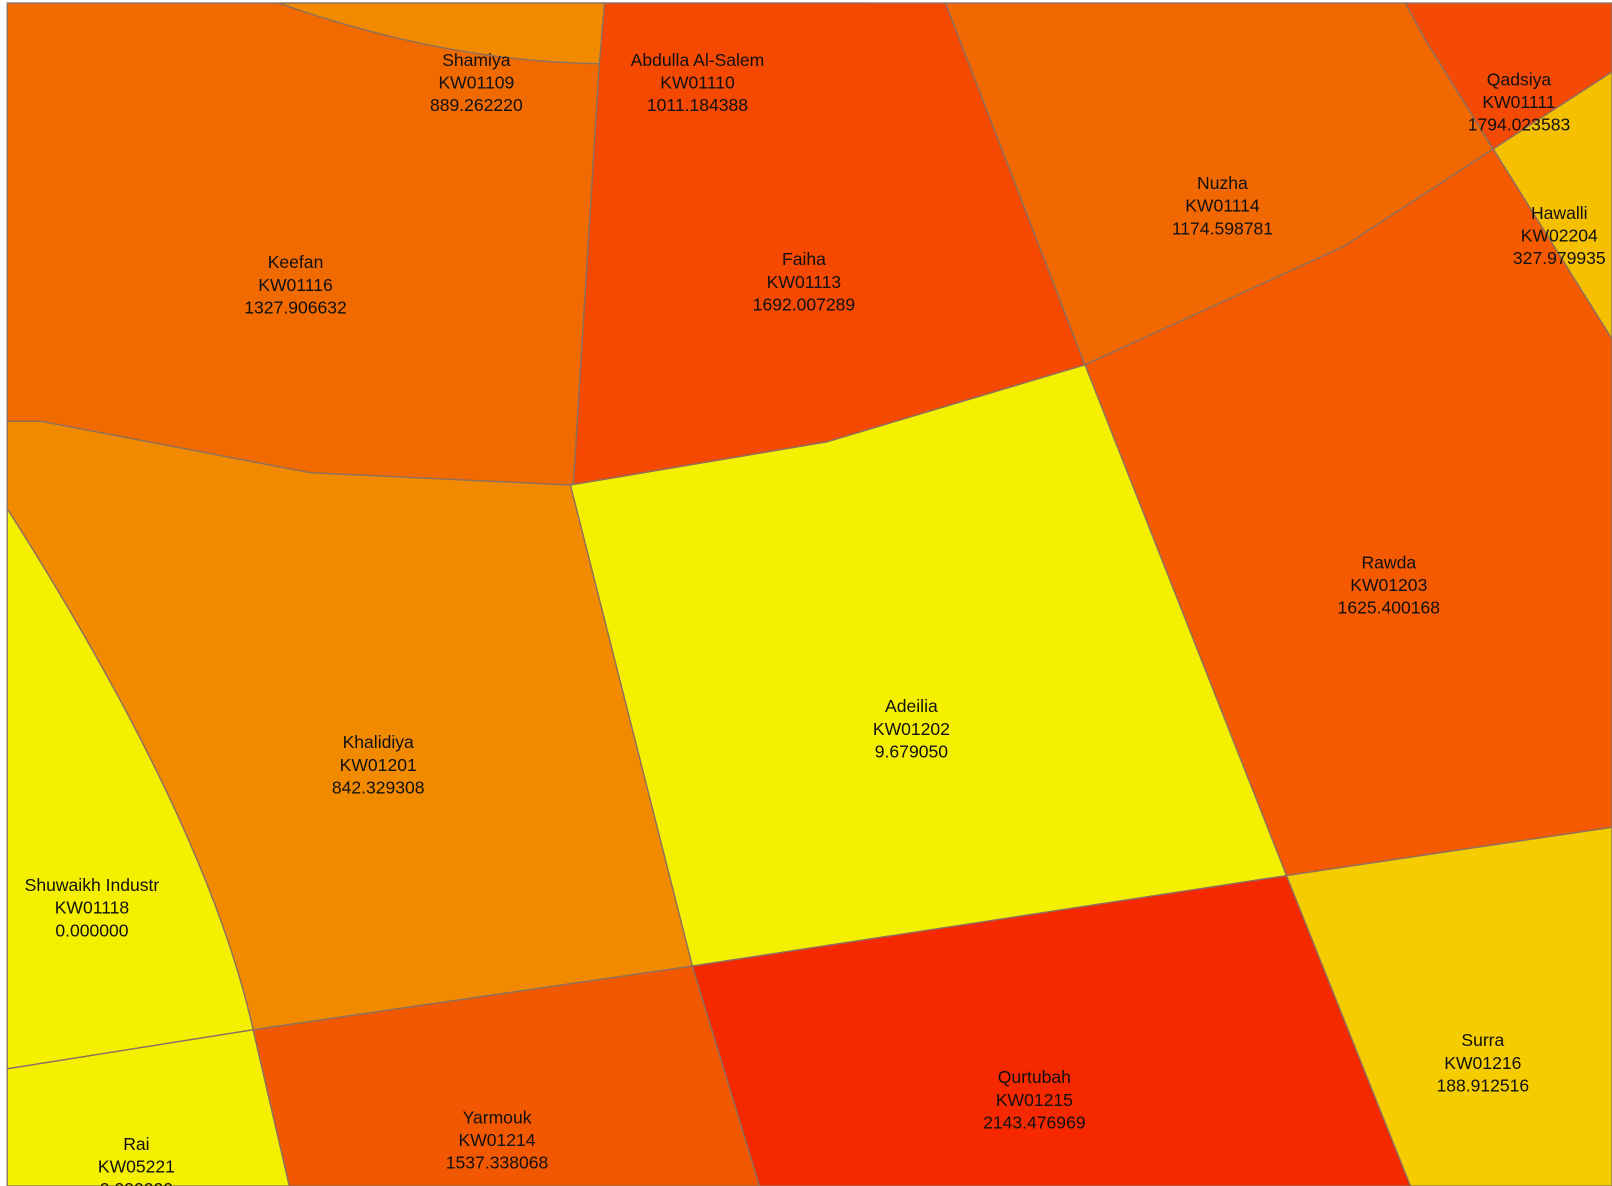 Image resolution: width=1612 pixels, height=1186 pixels. What do you see at coordinates (1389, 608) in the screenshot?
I see `region-value: 1625.400168` at bounding box center [1389, 608].